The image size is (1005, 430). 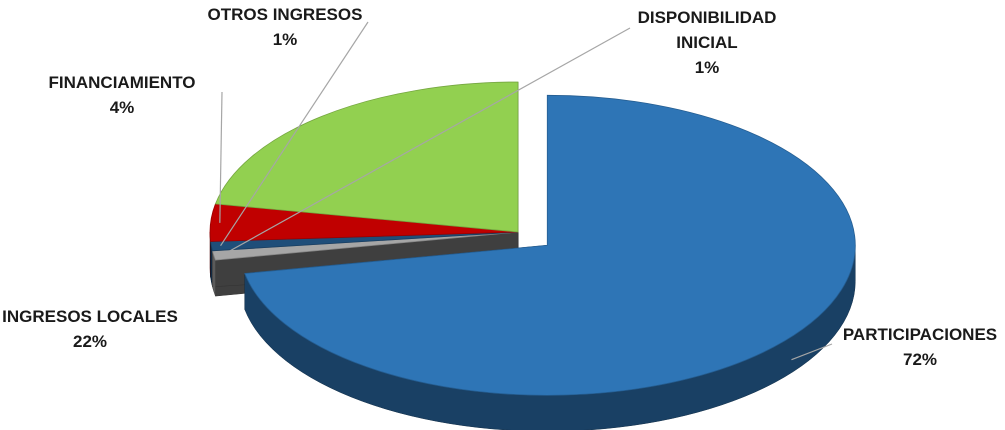 What do you see at coordinates (121, 82) in the screenshot?
I see `data-label-name-financiamiento: FINANCIAMIENTO` at bounding box center [121, 82].